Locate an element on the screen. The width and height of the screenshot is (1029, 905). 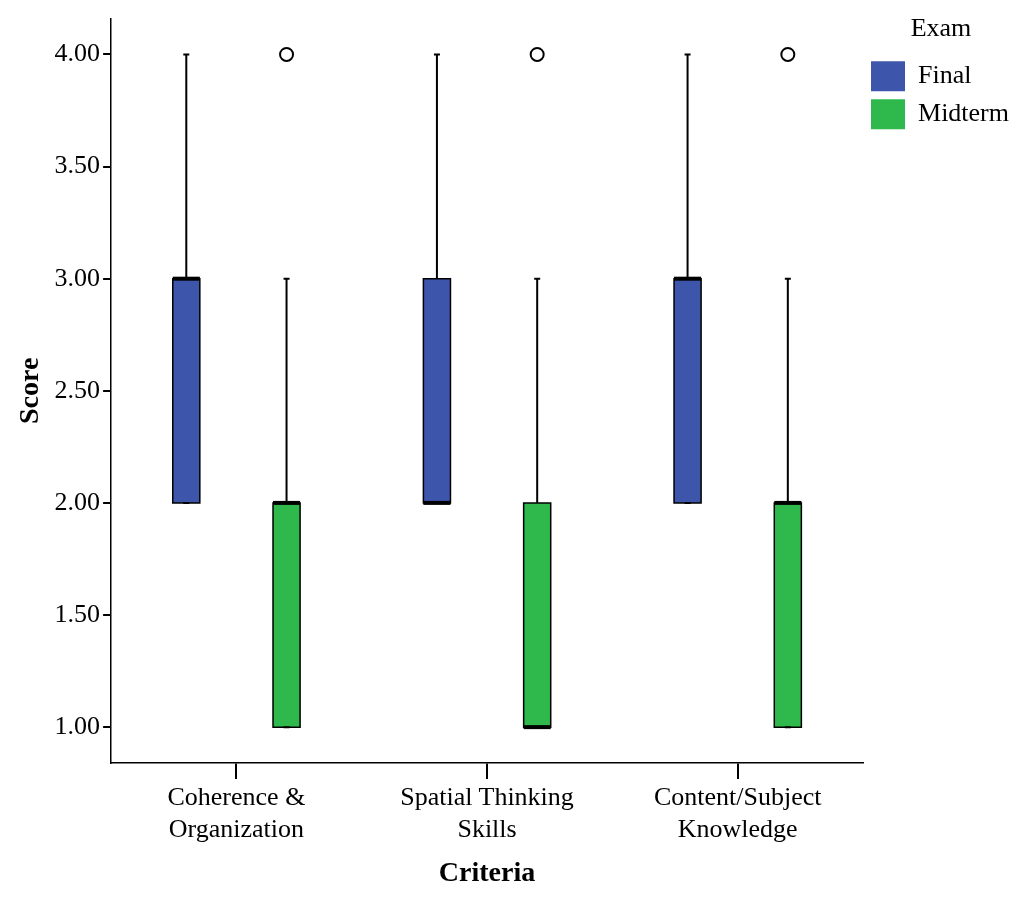
x-tick-label: Spatial Thinking Skills is located at coordinates (487, 812).